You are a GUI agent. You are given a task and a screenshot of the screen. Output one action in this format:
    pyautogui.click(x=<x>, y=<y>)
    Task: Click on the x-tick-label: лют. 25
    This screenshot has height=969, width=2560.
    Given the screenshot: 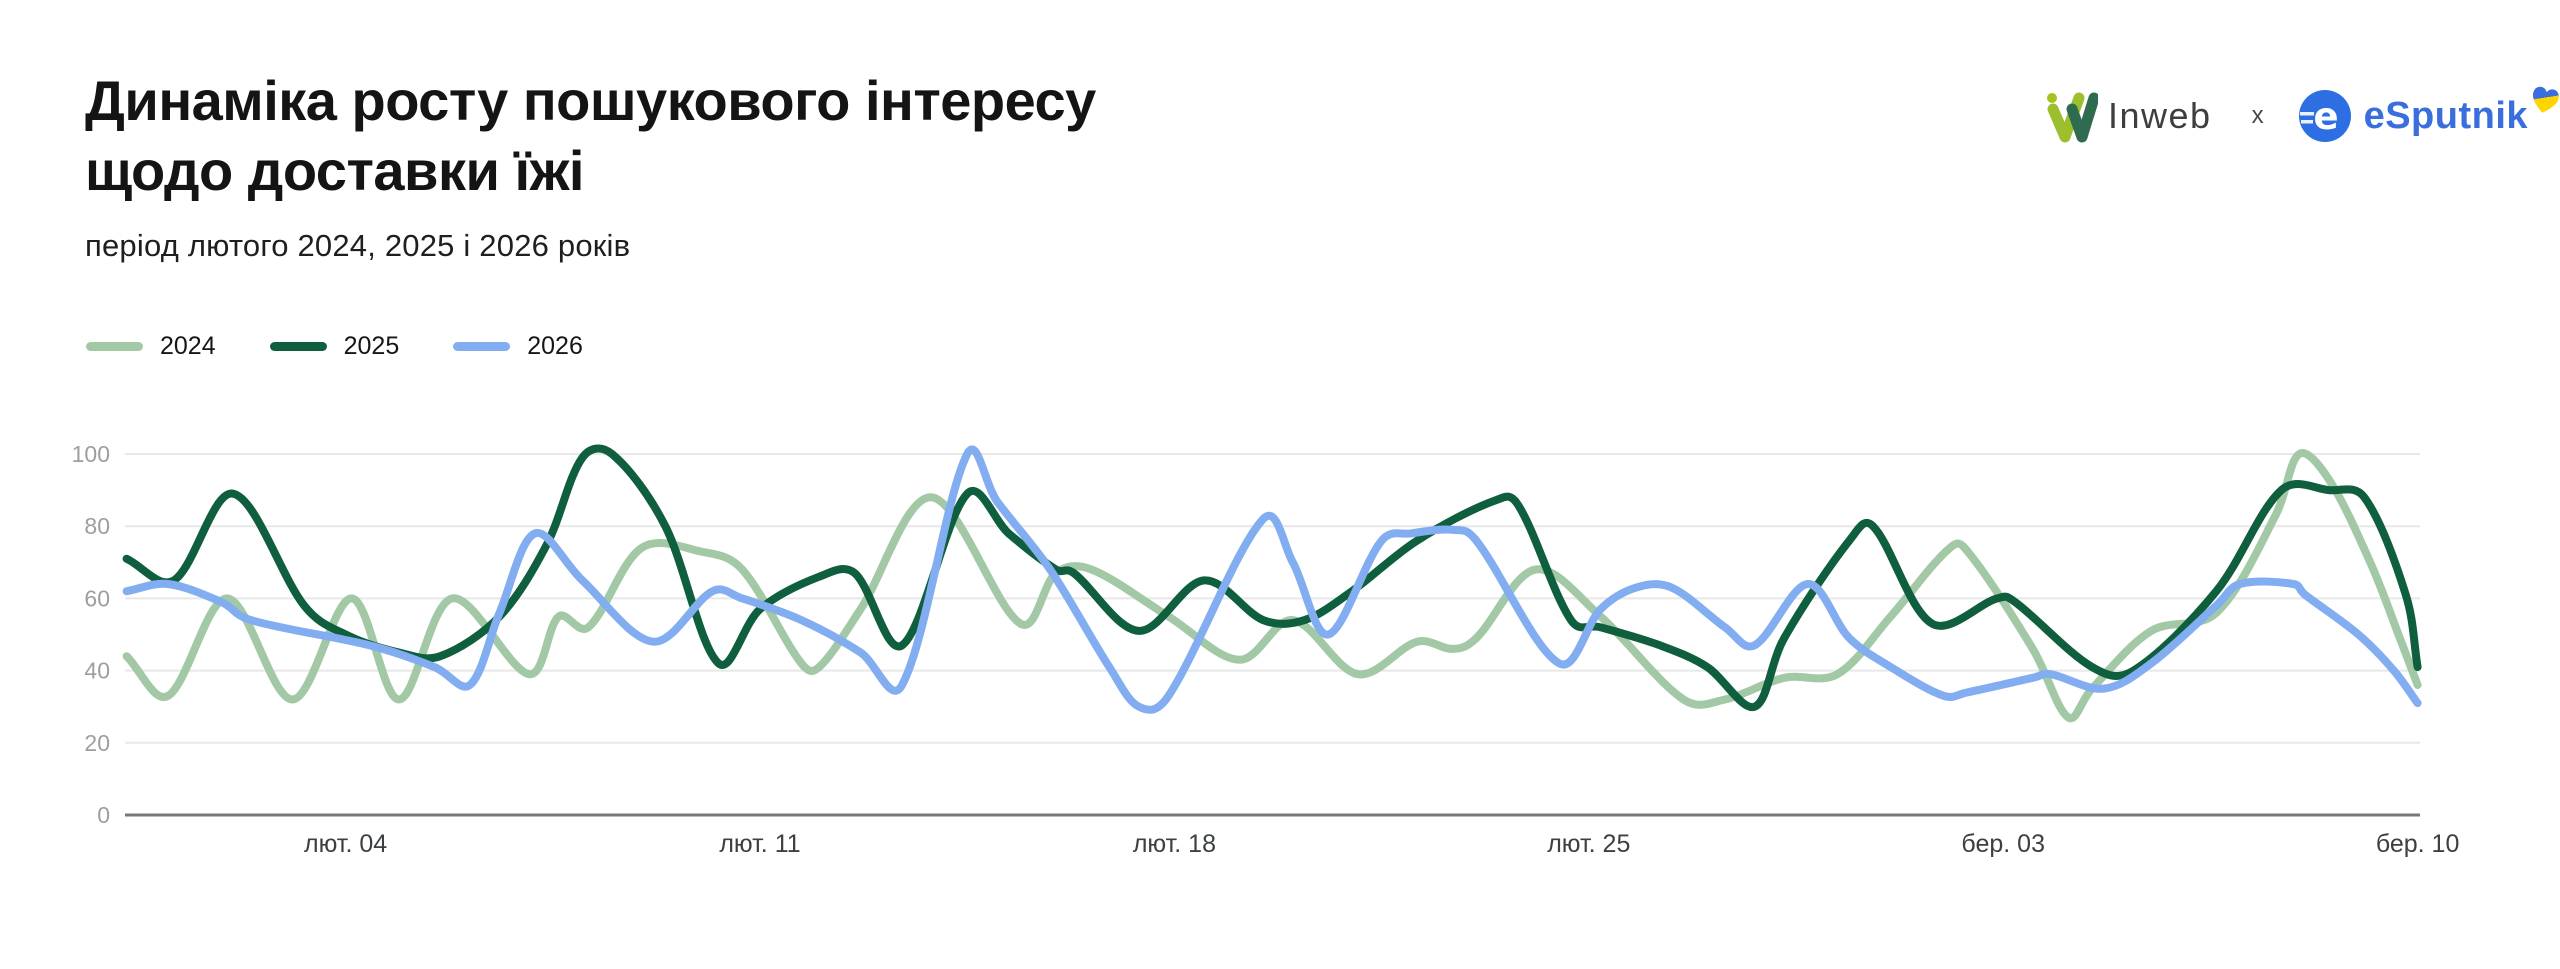 What is the action you would take?
    pyautogui.click(x=1588, y=844)
    